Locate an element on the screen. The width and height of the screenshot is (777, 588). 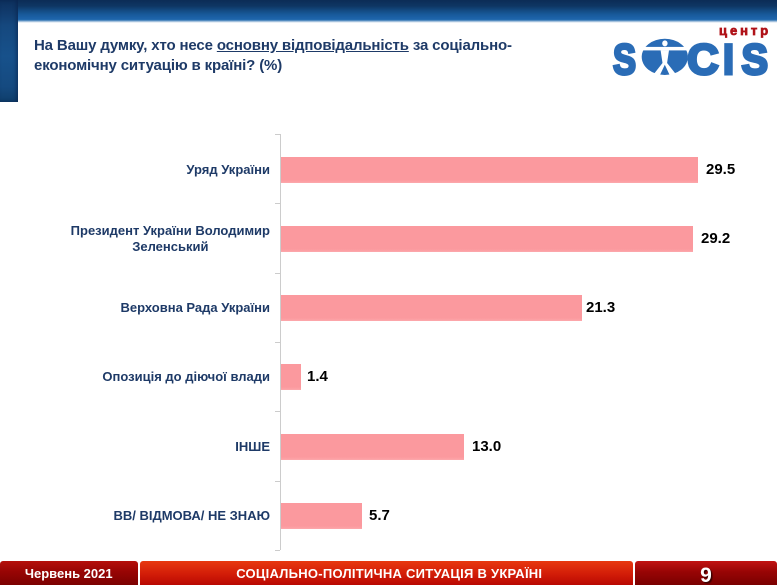
svg-text: C is located at coordinates (703, 60).